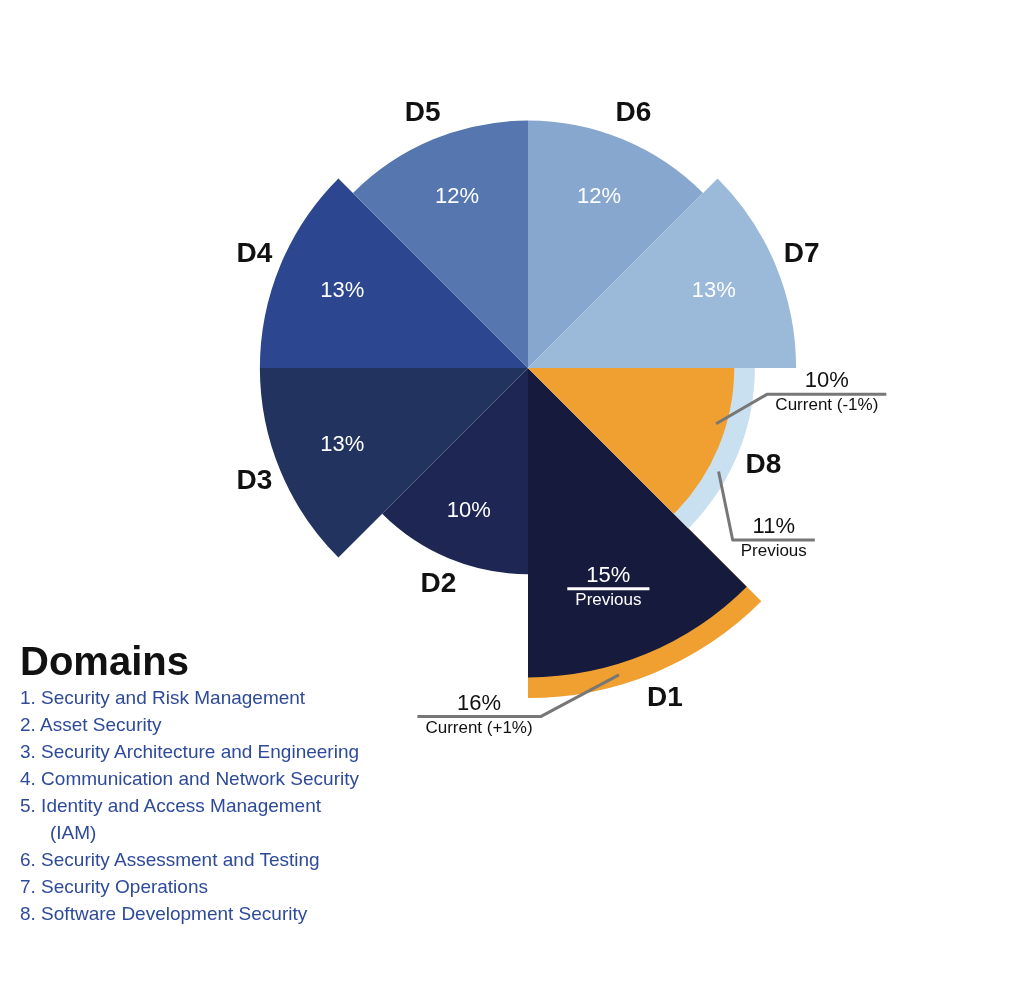 The image size is (1024, 984). I want to click on category-label: D5, so click(422, 112).